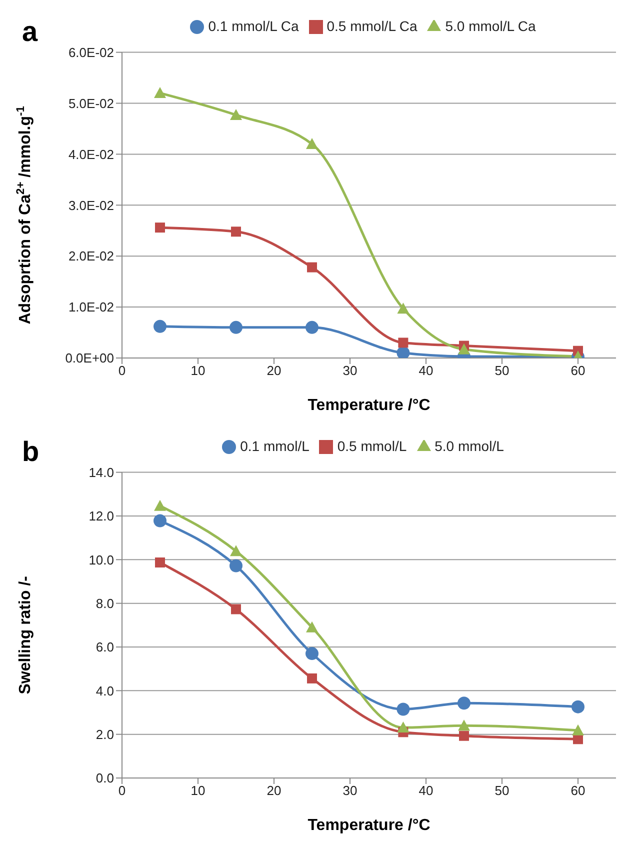 The width and height of the screenshot is (634, 867). I want to click on y-tick-label: 4.0, so click(105, 690).